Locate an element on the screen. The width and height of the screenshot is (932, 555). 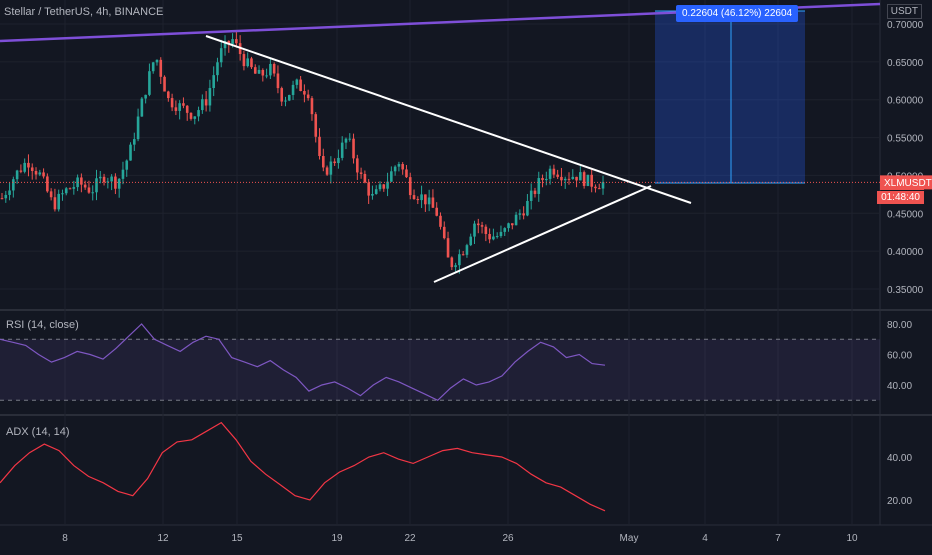
time-tick-label: 8 is located at coordinates (65, 538).